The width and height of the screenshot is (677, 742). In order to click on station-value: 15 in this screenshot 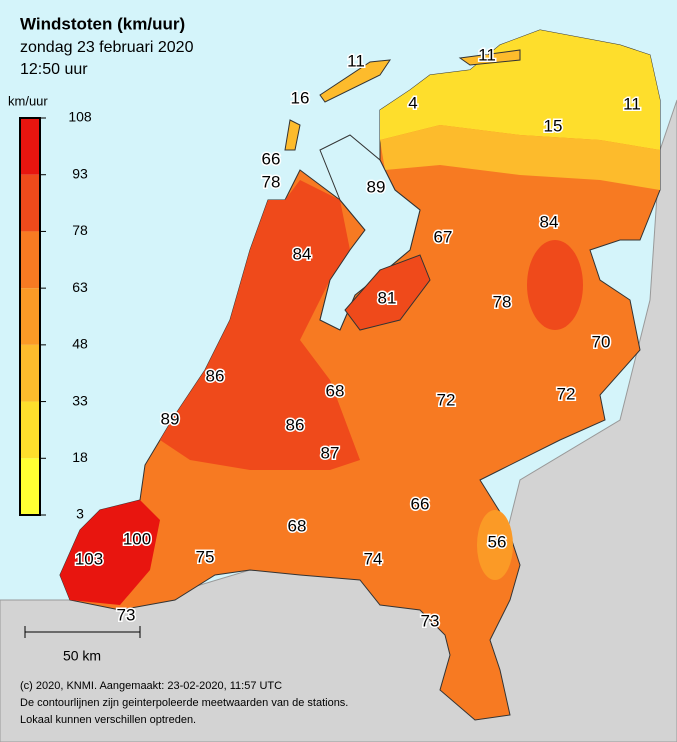, I will do `click(553, 125)`.